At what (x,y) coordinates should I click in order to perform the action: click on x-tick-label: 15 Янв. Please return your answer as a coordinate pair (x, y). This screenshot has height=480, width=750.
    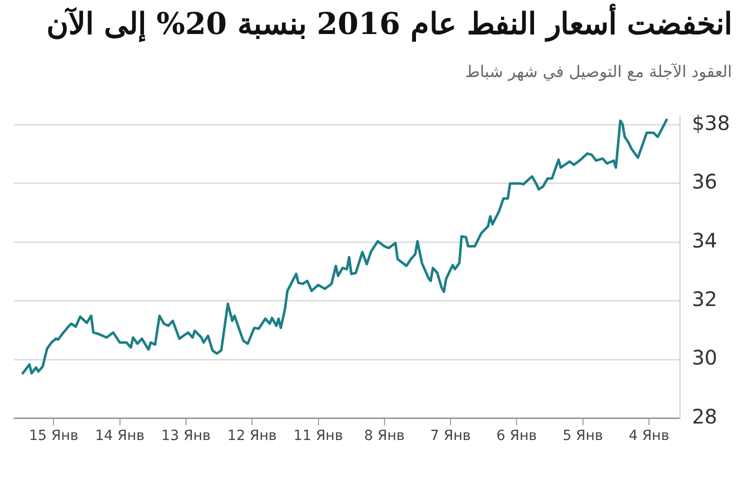
    Looking at the image, I should click on (53, 436).